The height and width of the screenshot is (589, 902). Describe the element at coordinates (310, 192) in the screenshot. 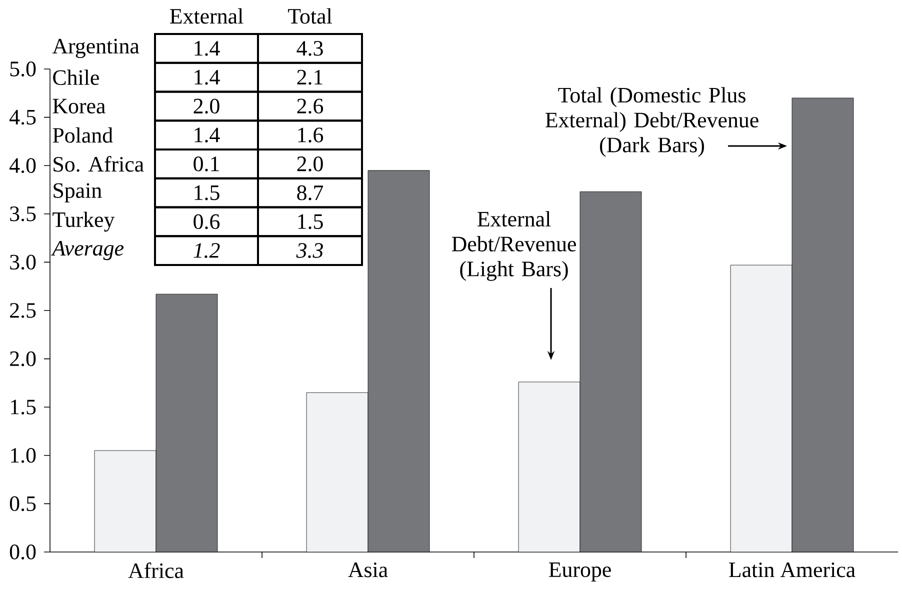

I see `annotation: 8.7` at that location.